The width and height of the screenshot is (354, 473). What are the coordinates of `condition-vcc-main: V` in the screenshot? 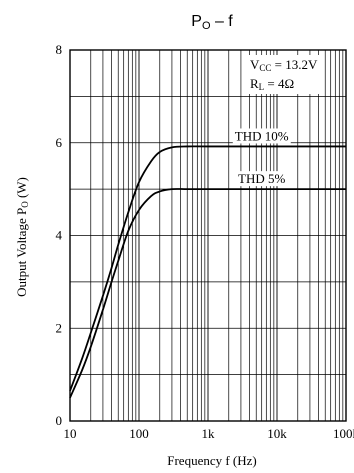 It's located at (255, 64).